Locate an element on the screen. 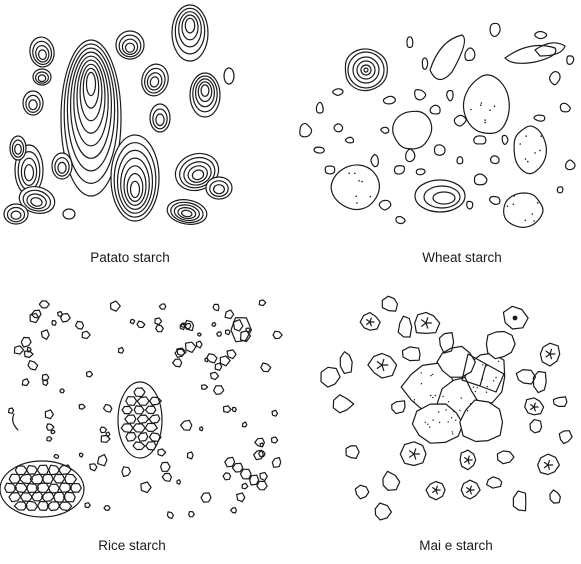  wheat-grain-ring is located at coordinates (440, 196).